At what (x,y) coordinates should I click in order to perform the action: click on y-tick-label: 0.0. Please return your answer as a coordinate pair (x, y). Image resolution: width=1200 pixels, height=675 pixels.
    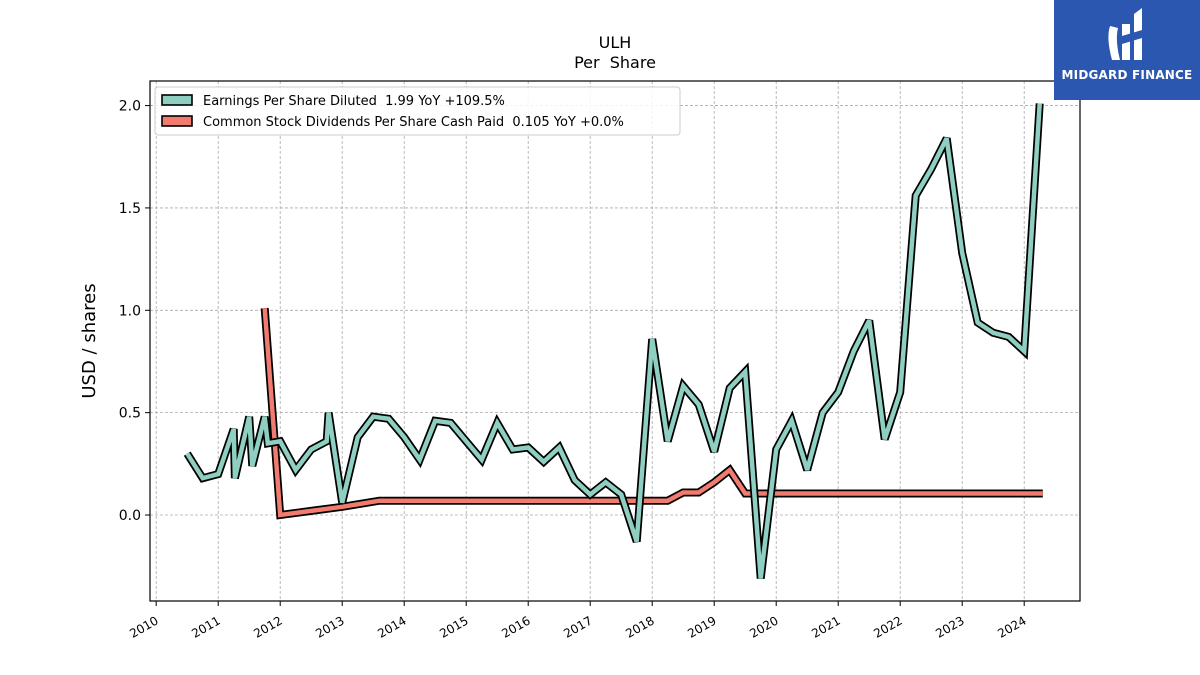
    Looking at the image, I should click on (130, 516).